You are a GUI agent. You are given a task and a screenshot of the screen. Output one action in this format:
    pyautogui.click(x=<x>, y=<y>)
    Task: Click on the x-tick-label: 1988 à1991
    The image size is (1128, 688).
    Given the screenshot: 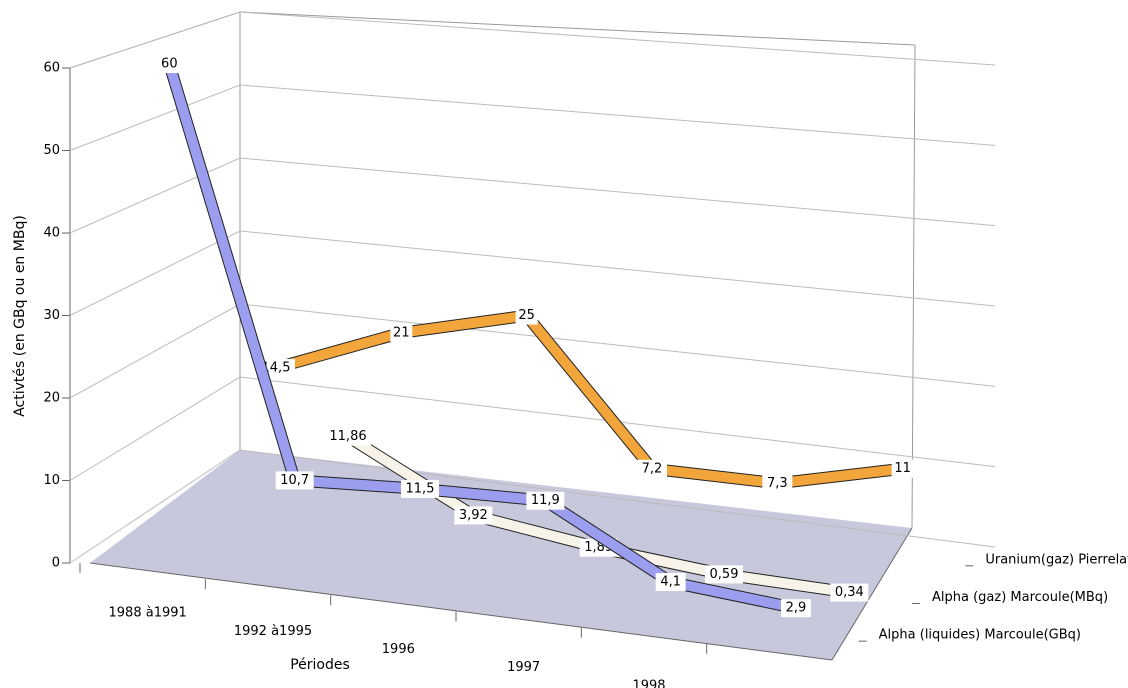 What is the action you would take?
    pyautogui.click(x=148, y=613)
    